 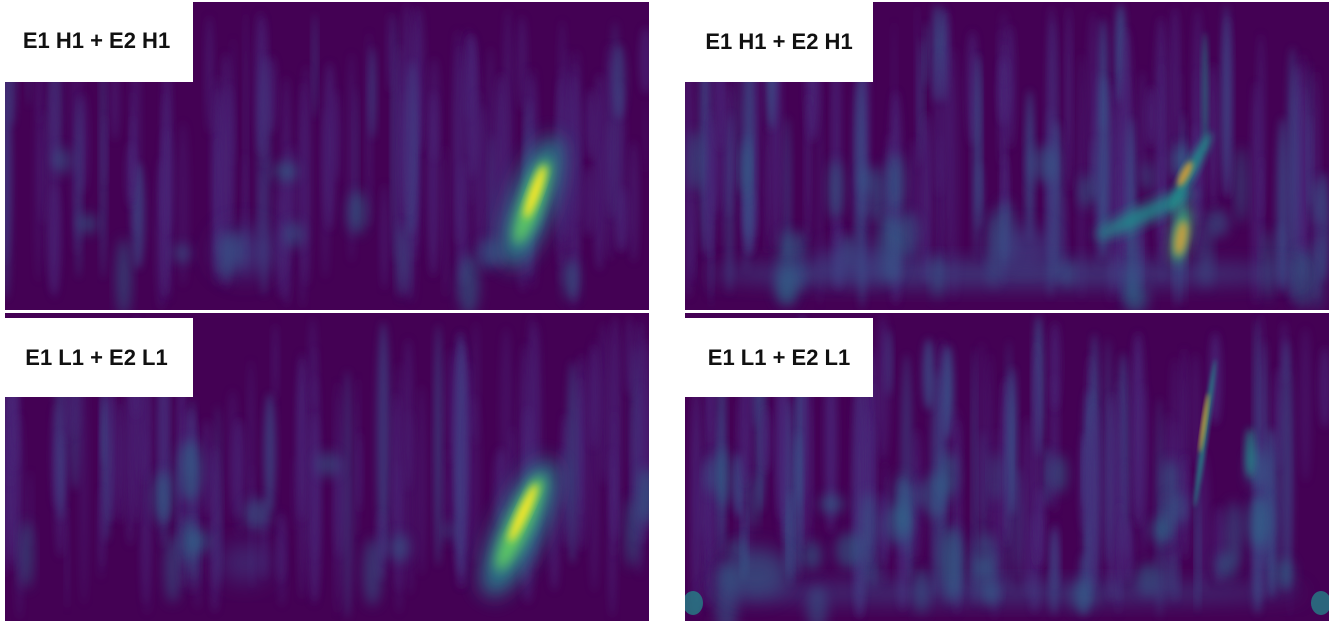 What do you see at coordinates (779, 357) in the screenshot?
I see `panel-label: E1 L1 + E2 L1` at bounding box center [779, 357].